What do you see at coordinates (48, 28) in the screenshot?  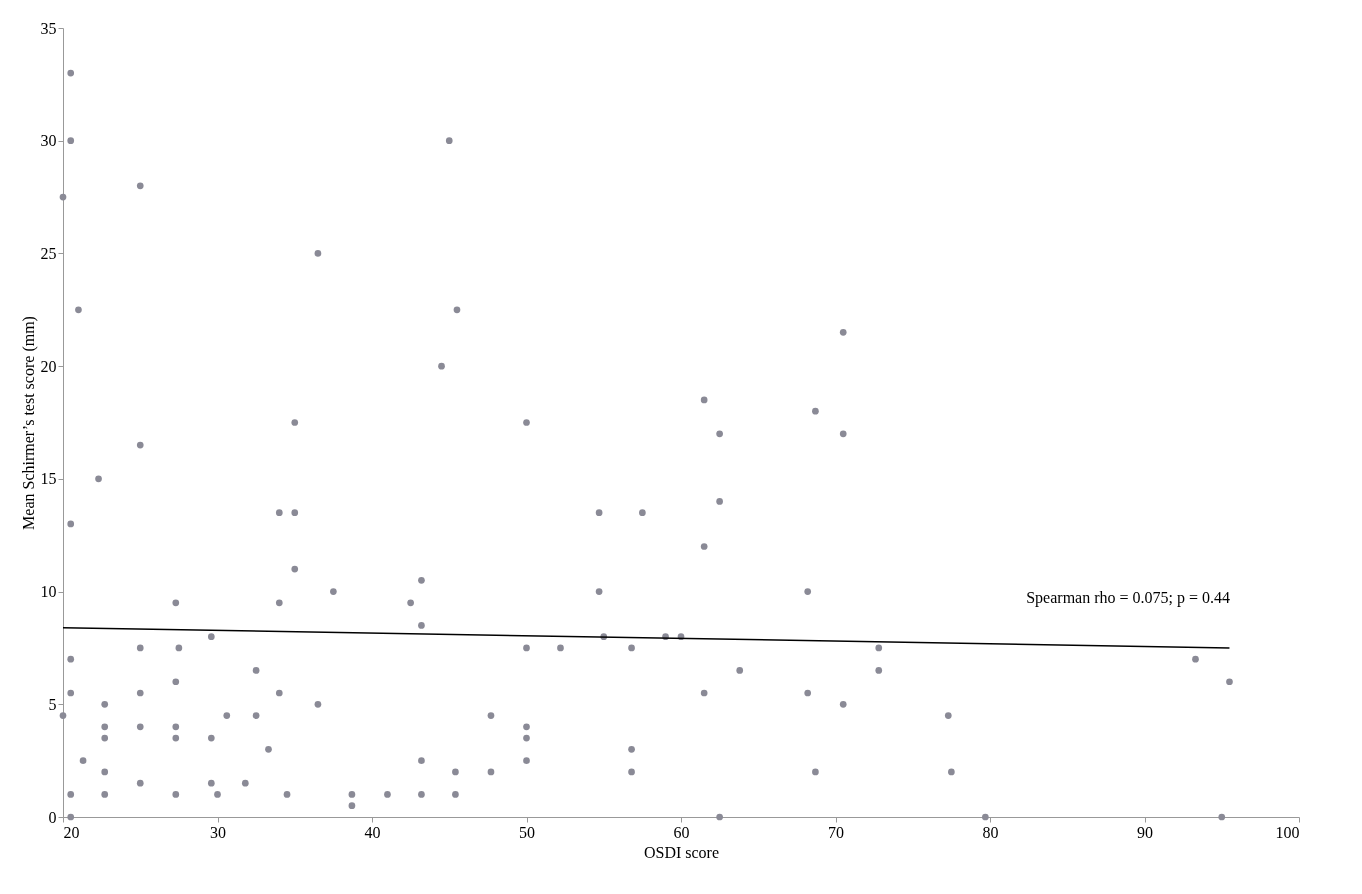 I see `y-tick-label: 35` at bounding box center [48, 28].